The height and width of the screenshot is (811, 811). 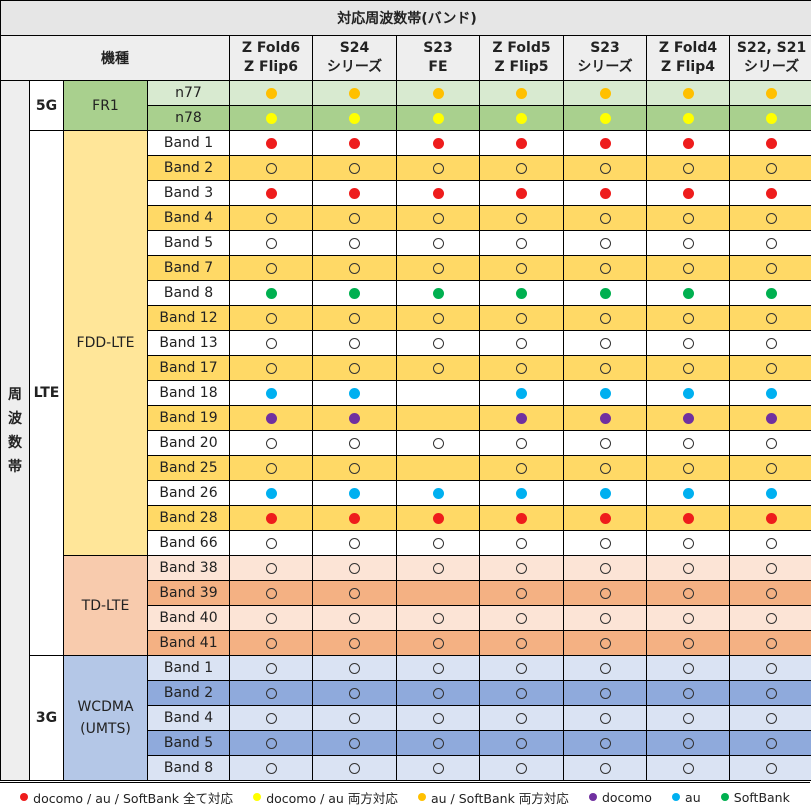 What do you see at coordinates (133, 798) in the screenshot?
I see `legend-label: docomo / au / SoftBank 全て対応` at bounding box center [133, 798].